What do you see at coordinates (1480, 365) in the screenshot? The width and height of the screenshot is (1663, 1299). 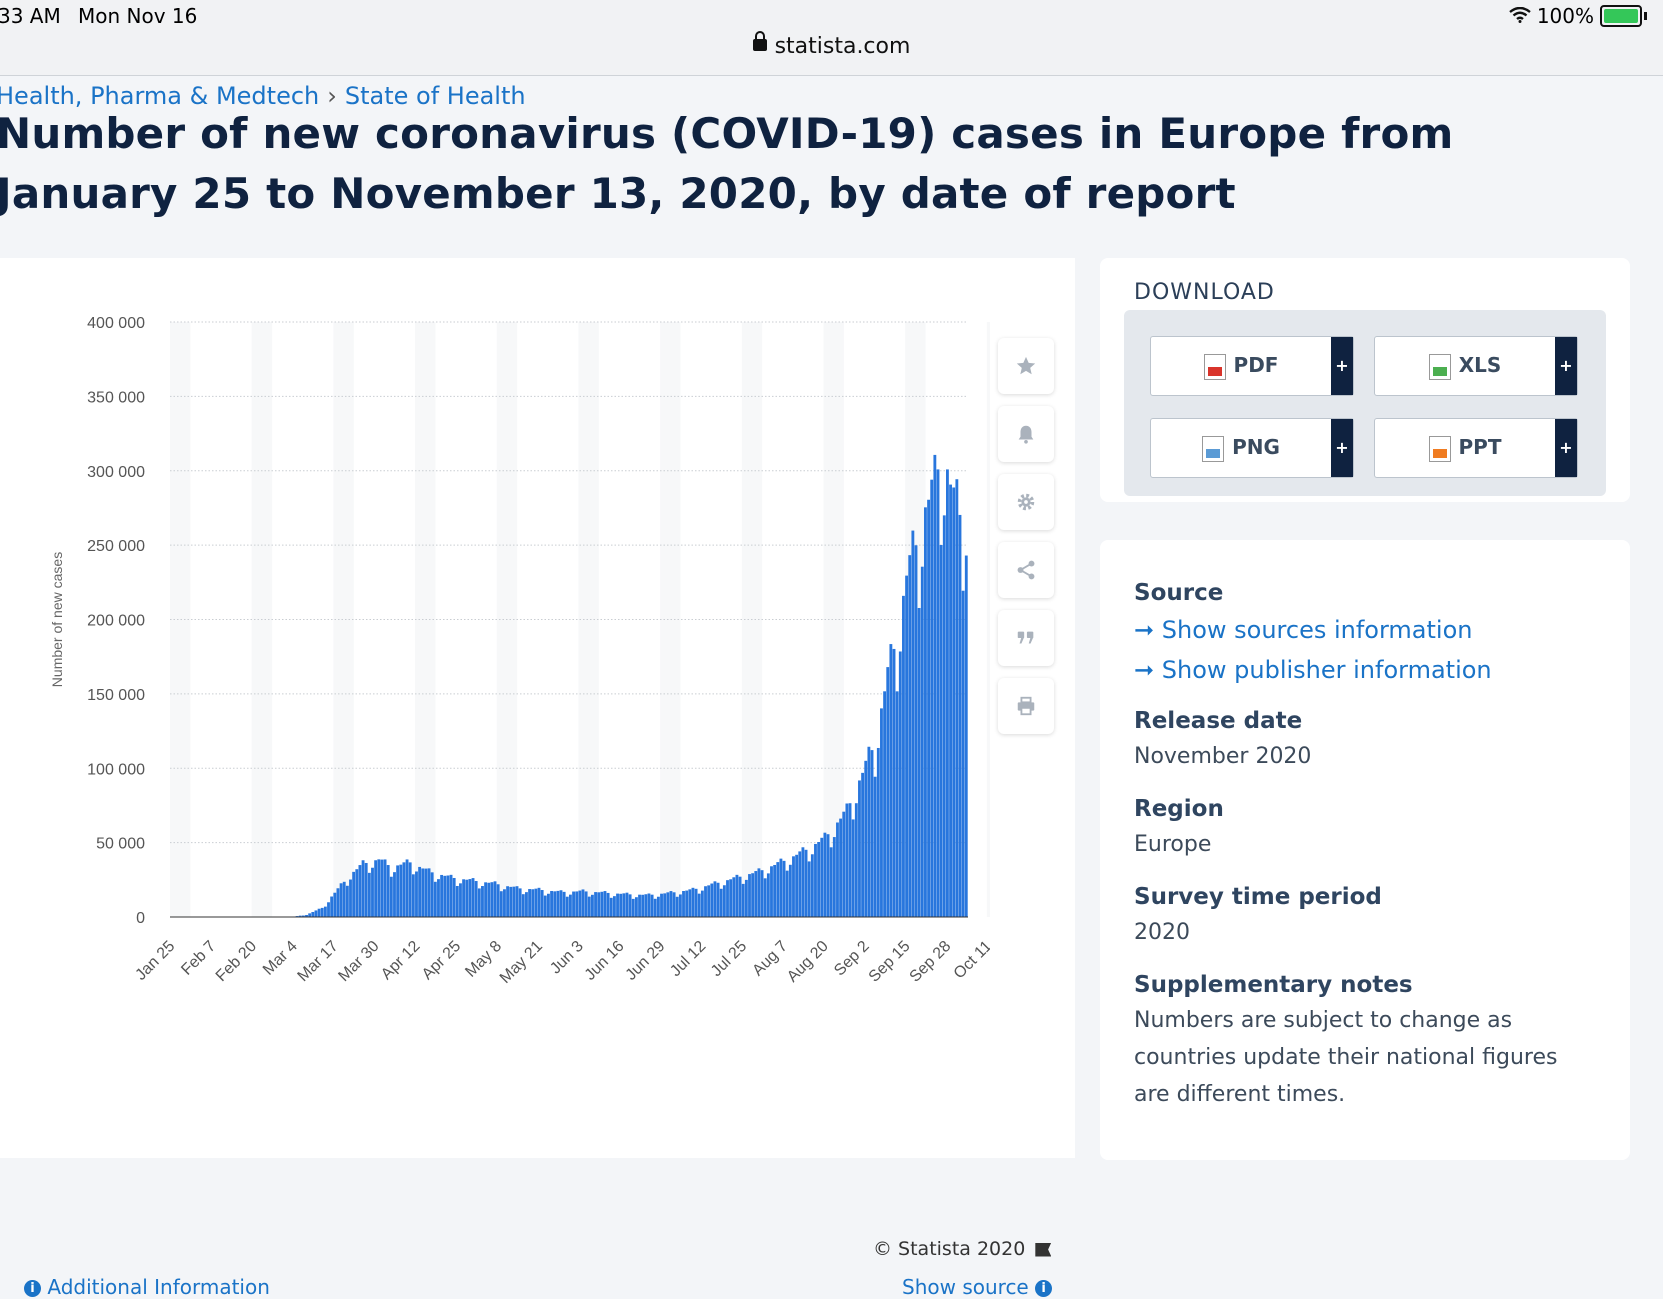 I see `xls-label: XLS` at bounding box center [1480, 365].